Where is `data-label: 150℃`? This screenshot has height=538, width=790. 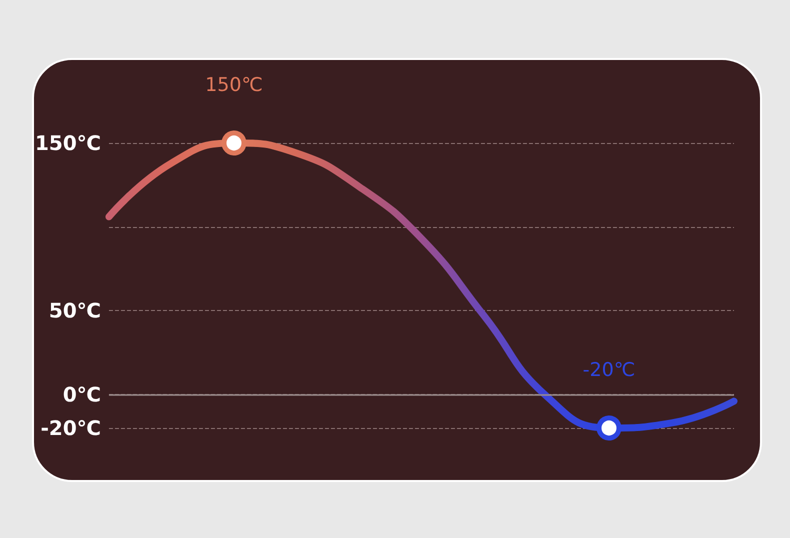 data-label: 150℃ is located at coordinates (234, 85).